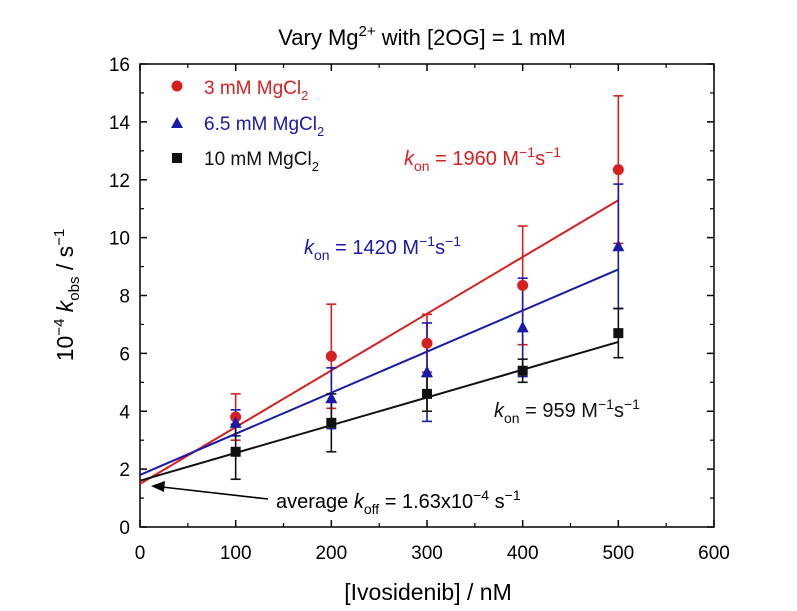  What do you see at coordinates (140, 553) in the screenshot?
I see `x-tick-label-0: 0` at bounding box center [140, 553].